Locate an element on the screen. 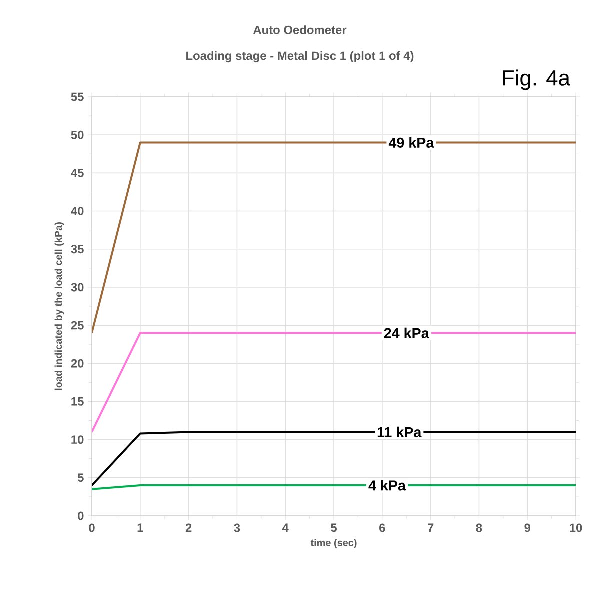 The image size is (590, 590). x-axis-title: time (sec) is located at coordinates (333, 543).